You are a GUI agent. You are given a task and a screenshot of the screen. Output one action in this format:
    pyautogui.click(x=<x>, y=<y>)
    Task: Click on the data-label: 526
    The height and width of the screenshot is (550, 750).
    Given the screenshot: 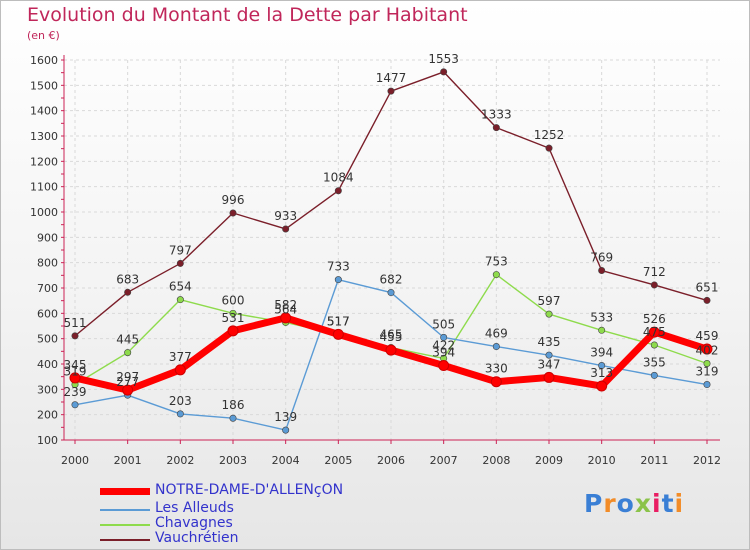 What is the action you would take?
    pyautogui.click(x=654, y=319)
    